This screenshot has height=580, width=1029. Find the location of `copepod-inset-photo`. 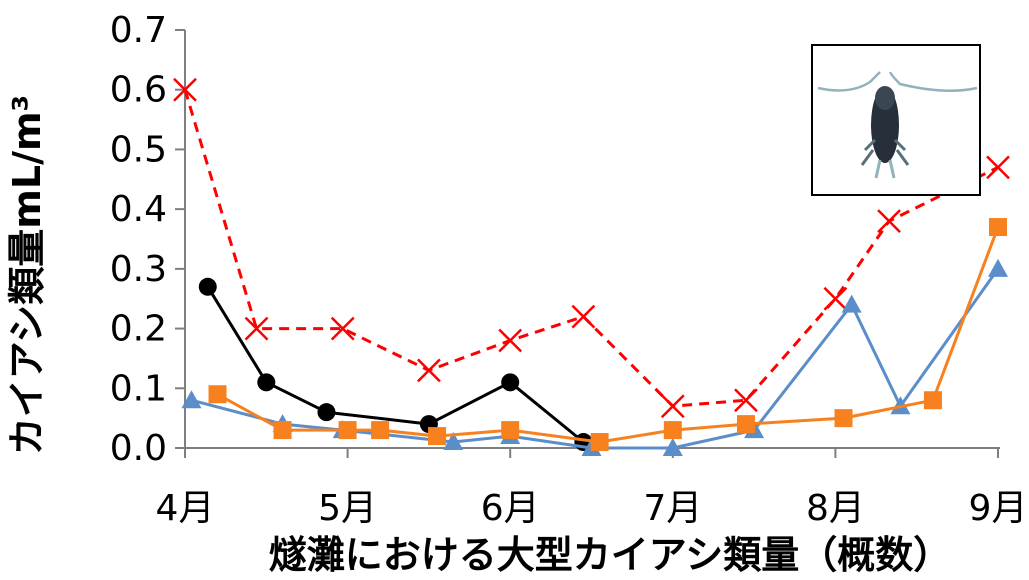

copepod-inset-photo is located at coordinates (896, 120).